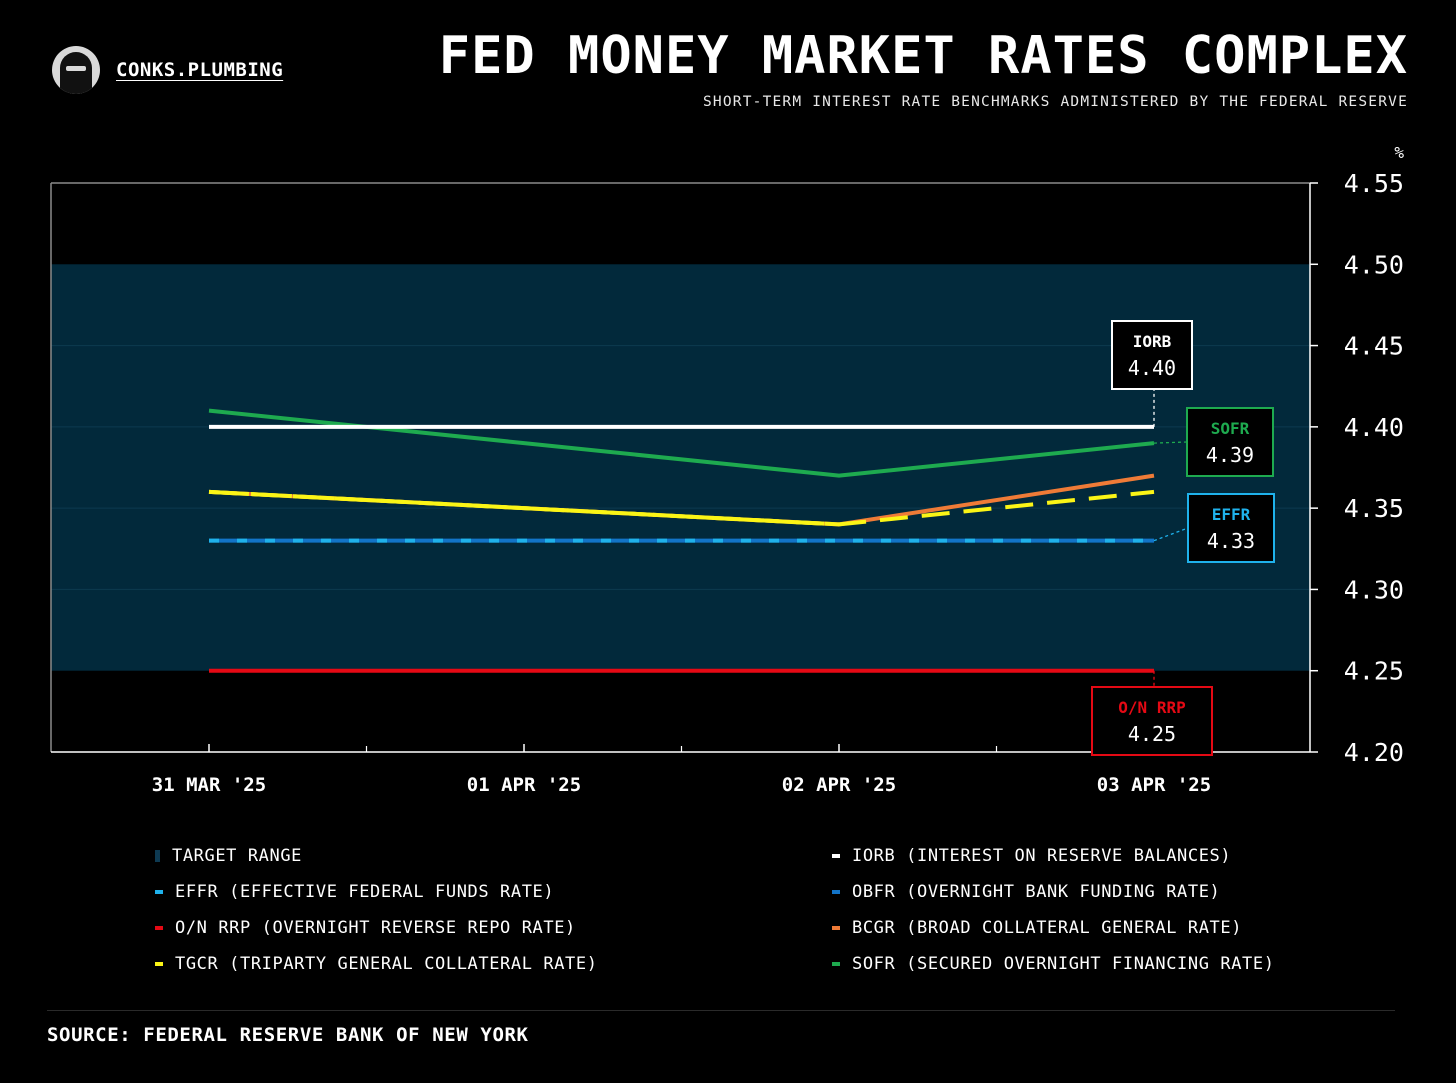 The width and height of the screenshot is (1456, 1083). I want to click on legend-item: TGCR (TRIPARTY GENERAL COLLATERAL RATE), so click(376, 964).